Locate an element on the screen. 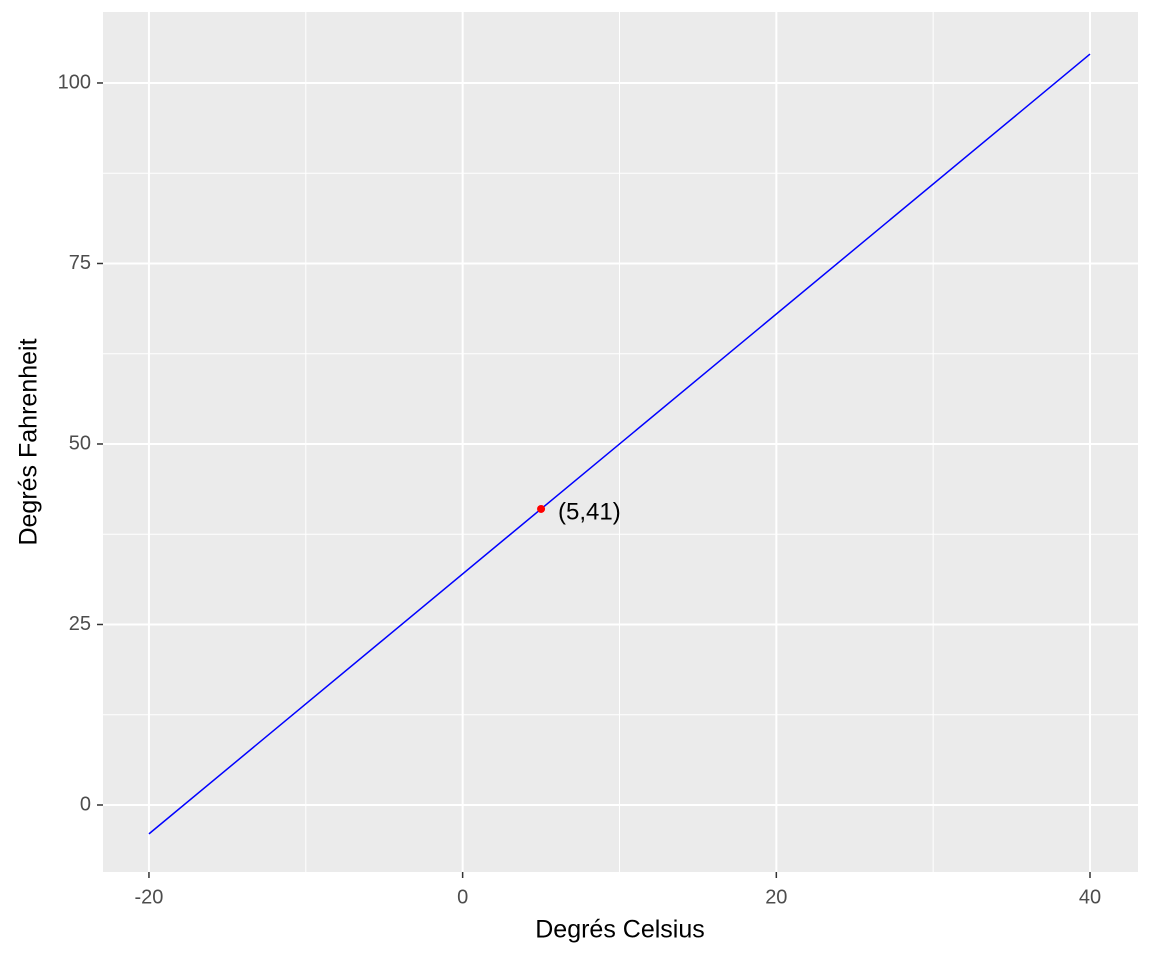  x-tick-label: 40 is located at coordinates (1090, 897).